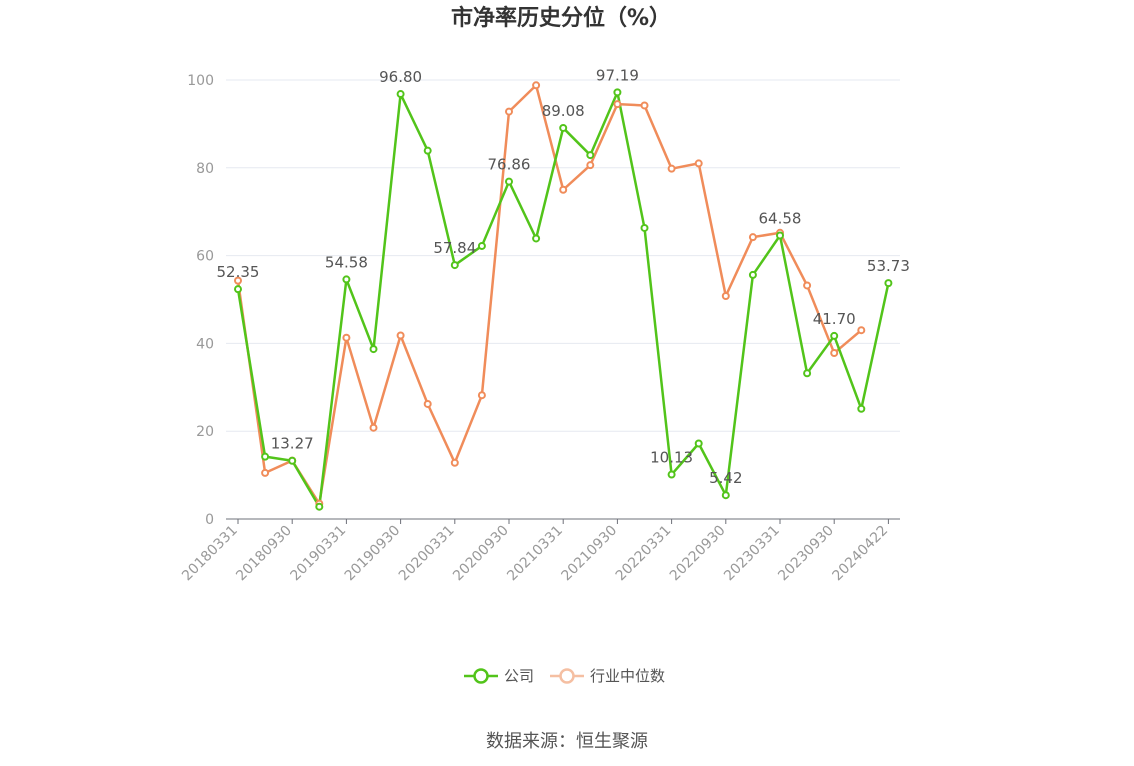 The height and width of the screenshot is (766, 1134). What do you see at coordinates (644, 554) in the screenshot?
I see `x-tick-label: 20220331` at bounding box center [644, 554].